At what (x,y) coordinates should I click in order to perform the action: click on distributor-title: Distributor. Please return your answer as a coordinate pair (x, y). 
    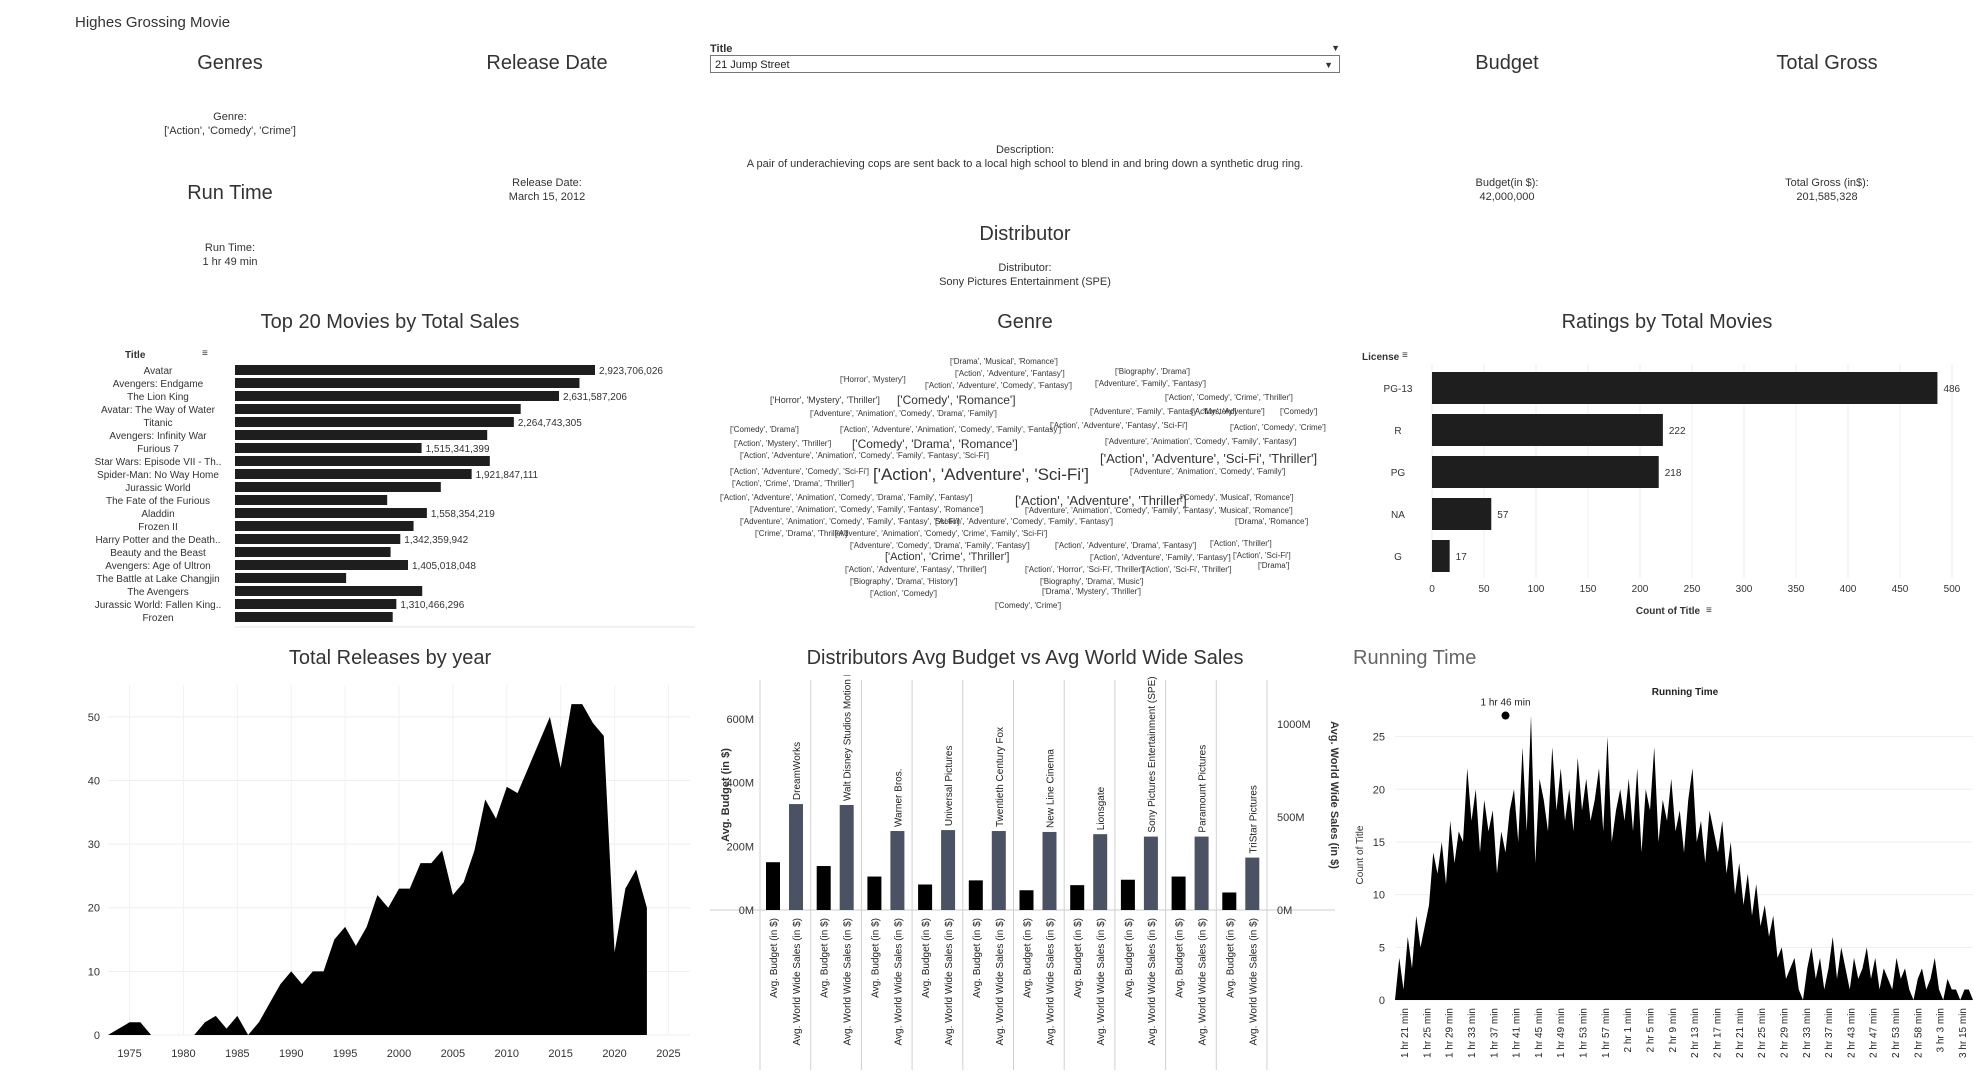
    Looking at the image, I should click on (1025, 234).